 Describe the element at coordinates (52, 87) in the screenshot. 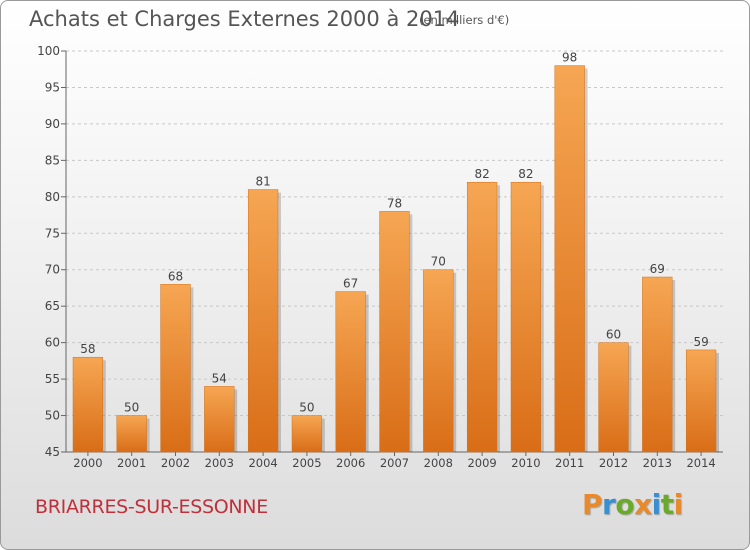

I see `y-tick-label: 95` at that location.